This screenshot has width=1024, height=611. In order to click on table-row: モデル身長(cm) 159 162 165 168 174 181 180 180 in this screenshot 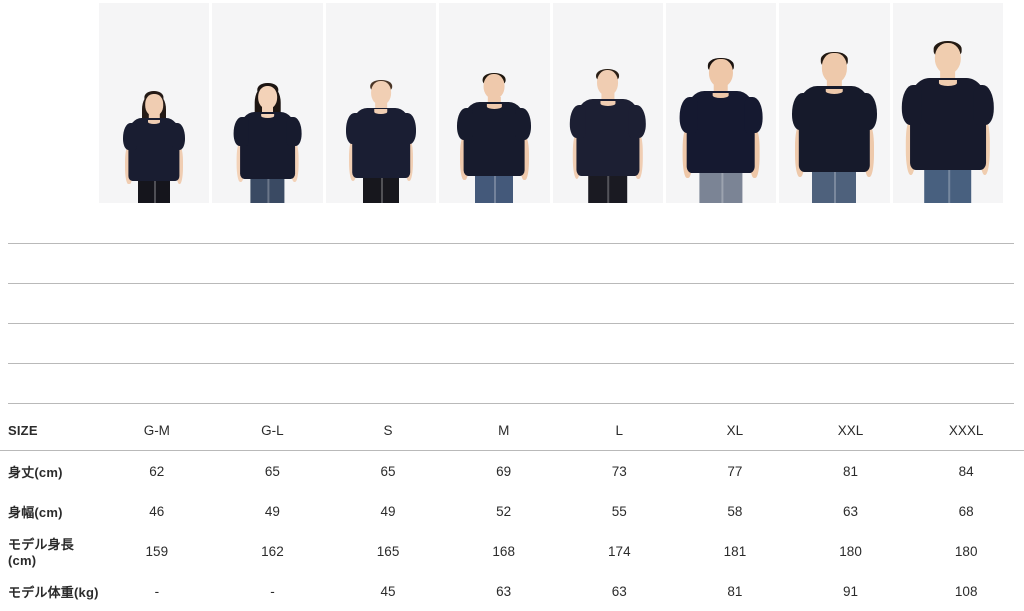, I will do `click(512, 551)`.